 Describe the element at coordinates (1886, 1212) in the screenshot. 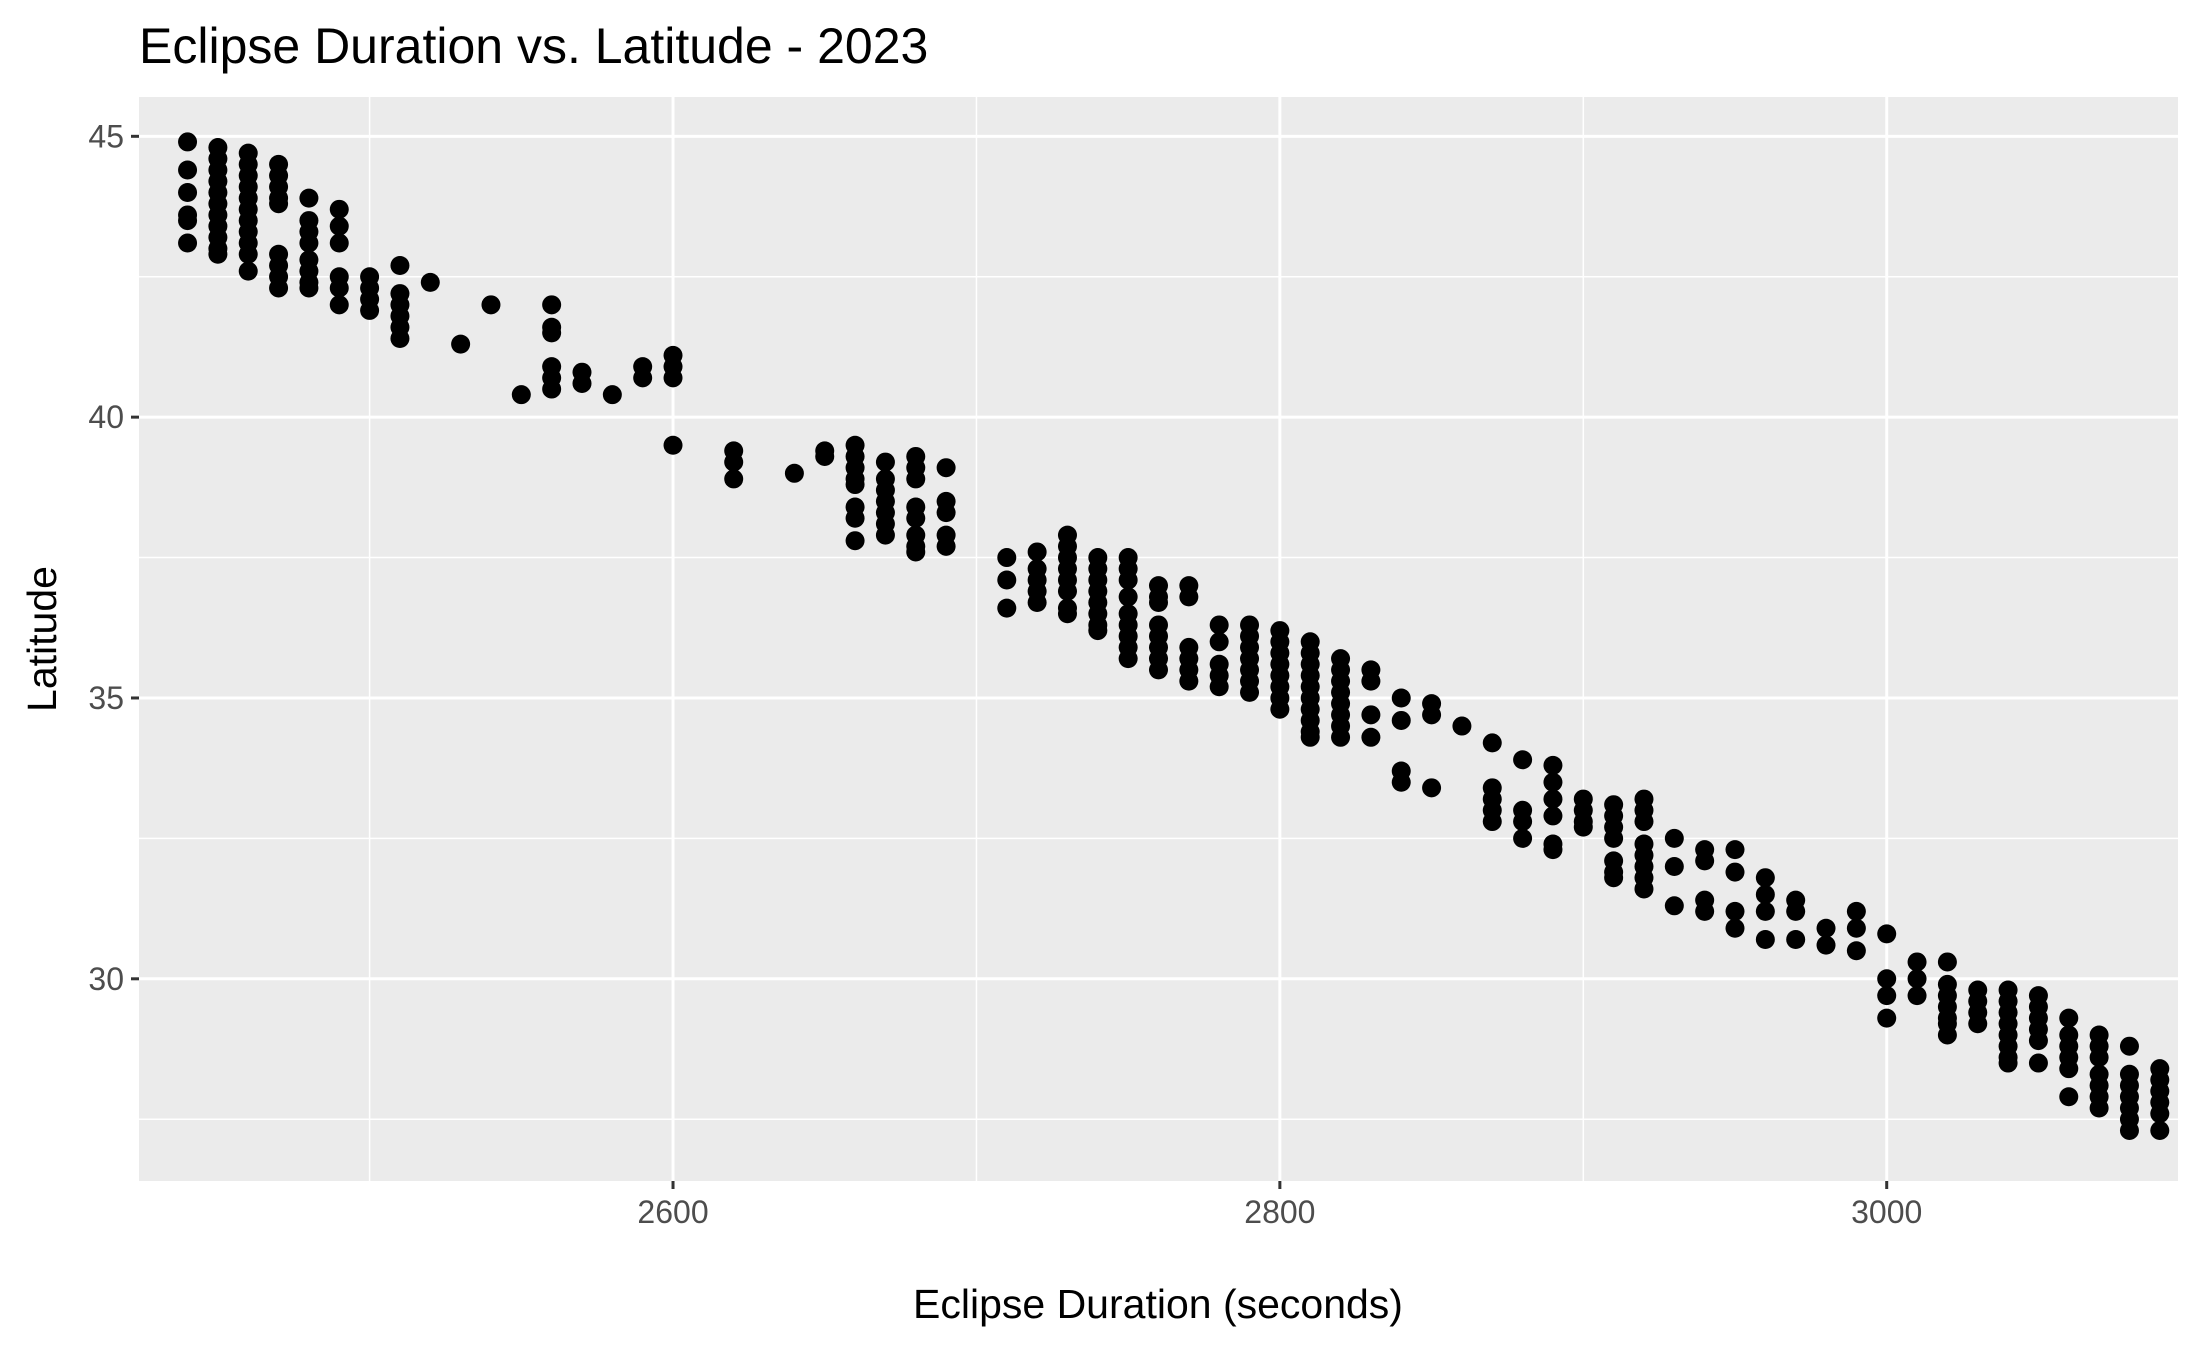

I see `x-tick-label: 3000` at that location.